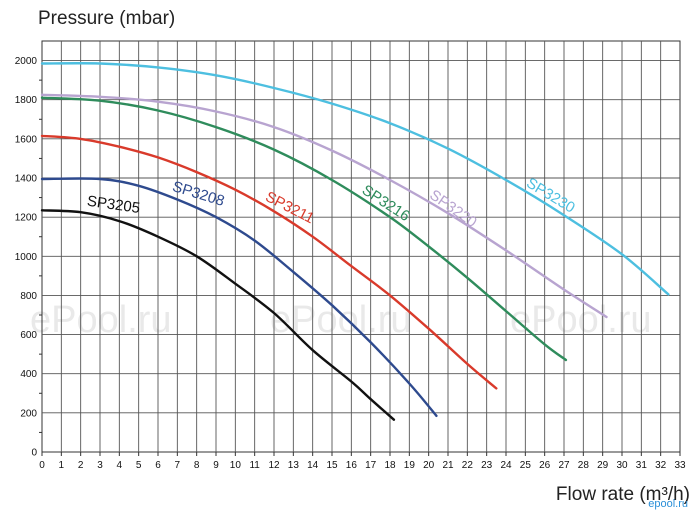 The width and height of the screenshot is (693, 511). What do you see at coordinates (62, 465) in the screenshot?
I see `x-tick-label: 1` at bounding box center [62, 465].